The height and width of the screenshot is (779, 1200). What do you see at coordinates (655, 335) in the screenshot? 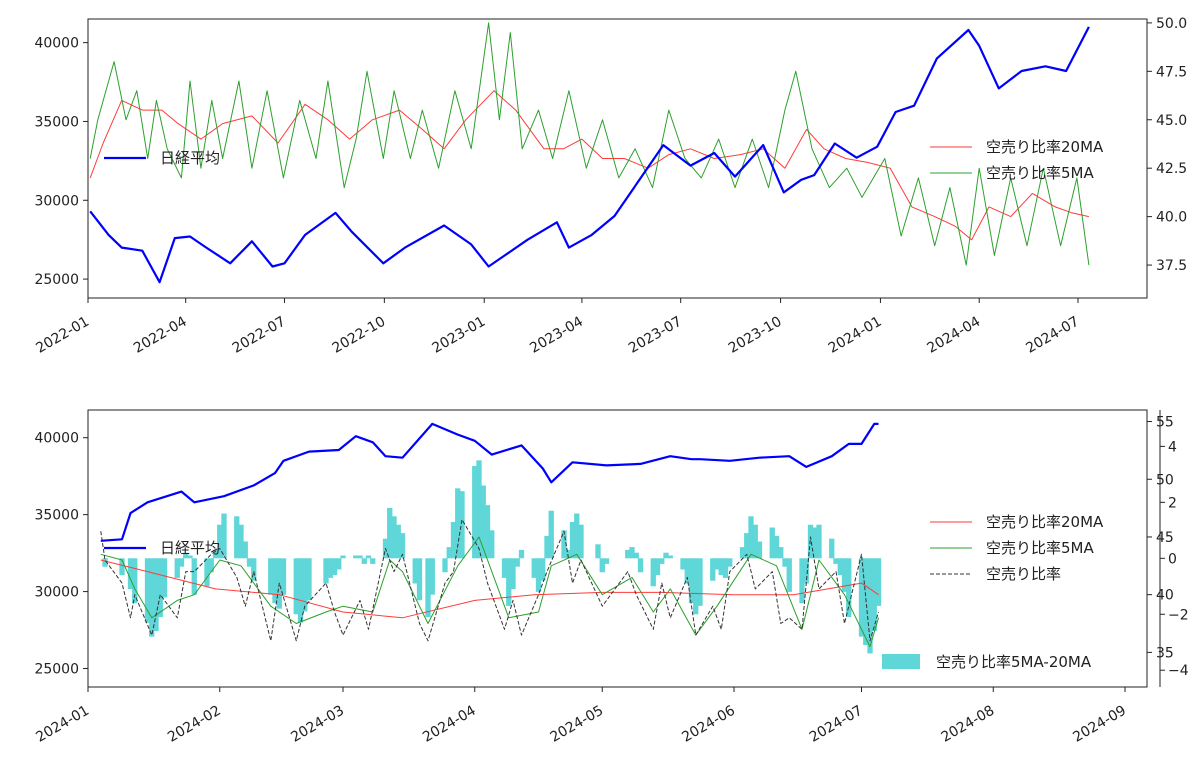
I see `x-tick-label: 2023-07` at bounding box center [655, 335].